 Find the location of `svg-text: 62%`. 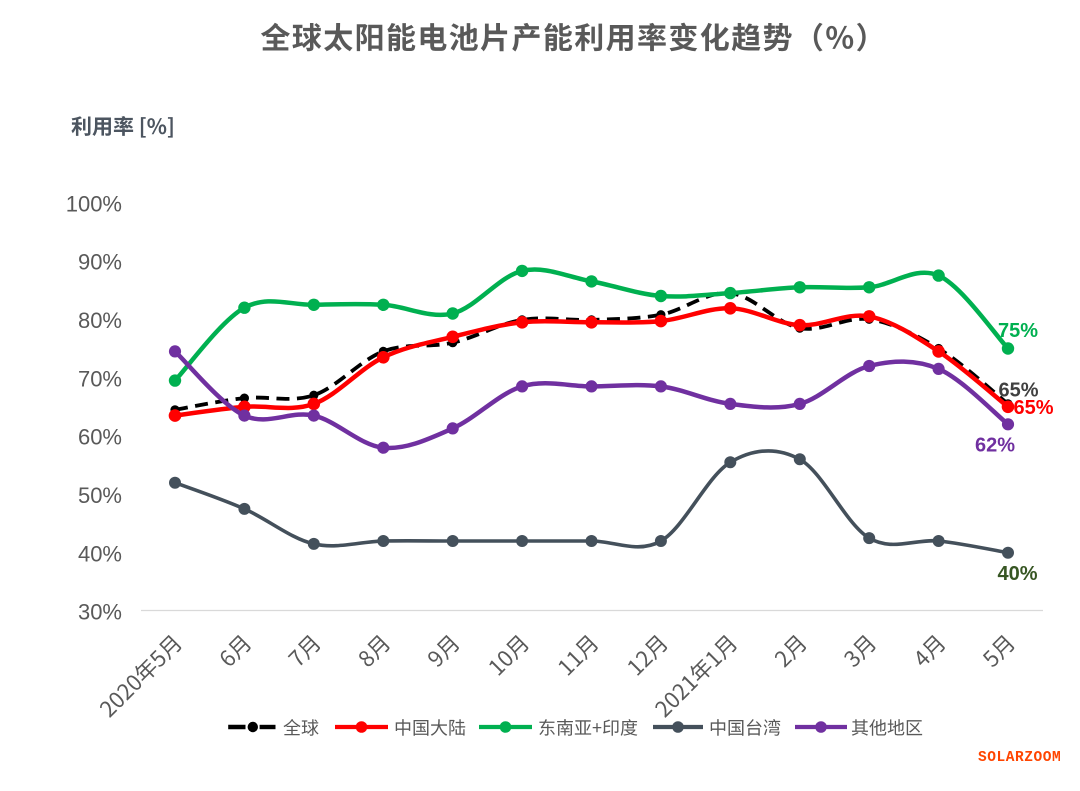

svg-text: 62% is located at coordinates (995, 446).